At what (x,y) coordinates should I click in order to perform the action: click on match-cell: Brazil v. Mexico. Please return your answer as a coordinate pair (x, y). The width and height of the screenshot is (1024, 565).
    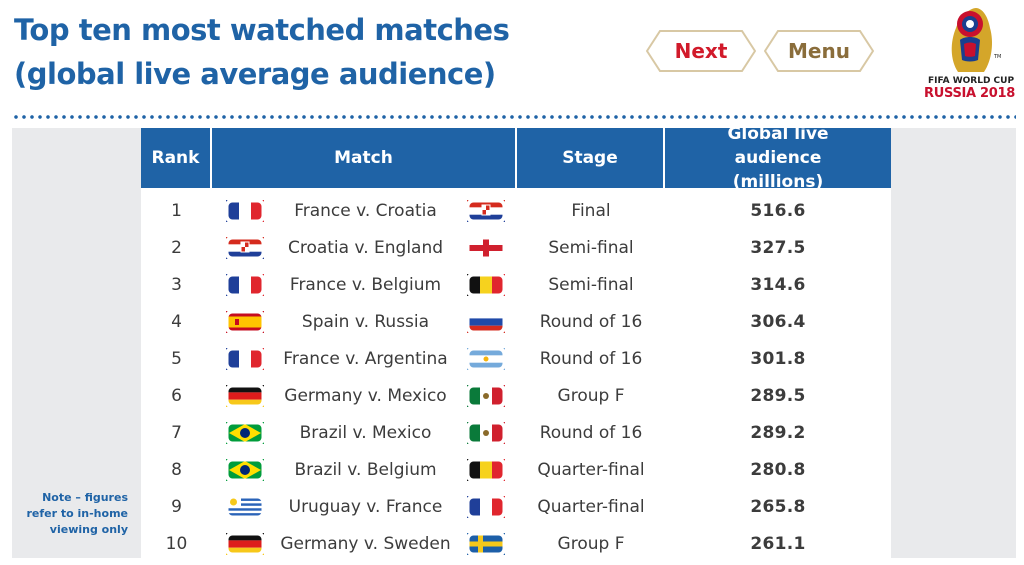
    Looking at the image, I should click on (364, 432).